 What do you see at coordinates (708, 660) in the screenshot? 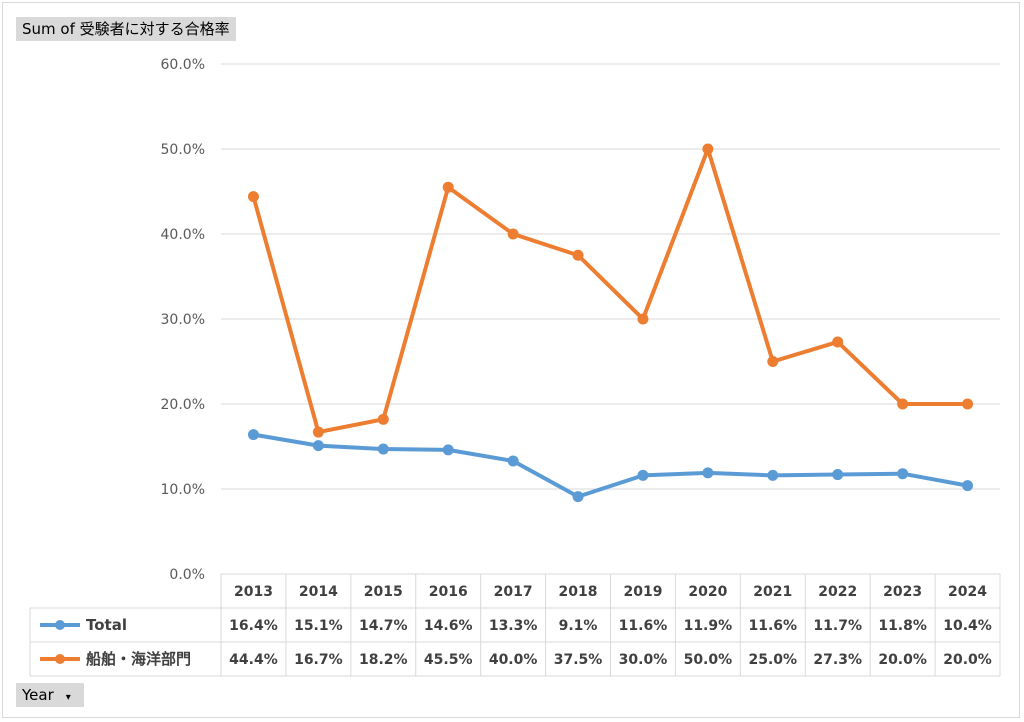
I see `data-label: 50.0%` at bounding box center [708, 660].